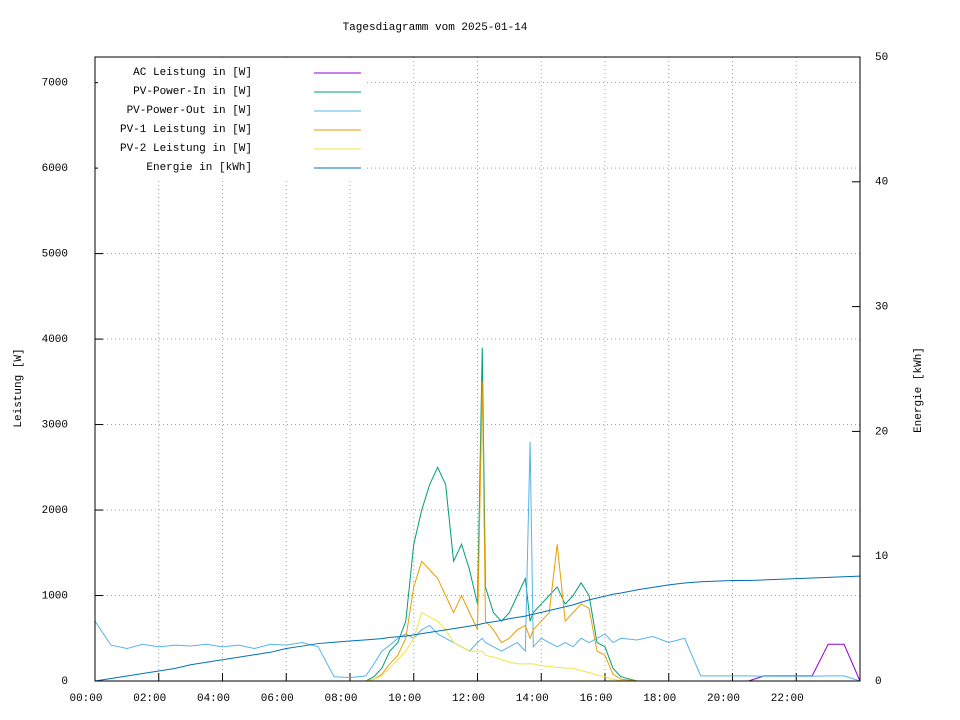 The width and height of the screenshot is (960, 720). I want to click on y2-tick-label: 30, so click(881, 308).